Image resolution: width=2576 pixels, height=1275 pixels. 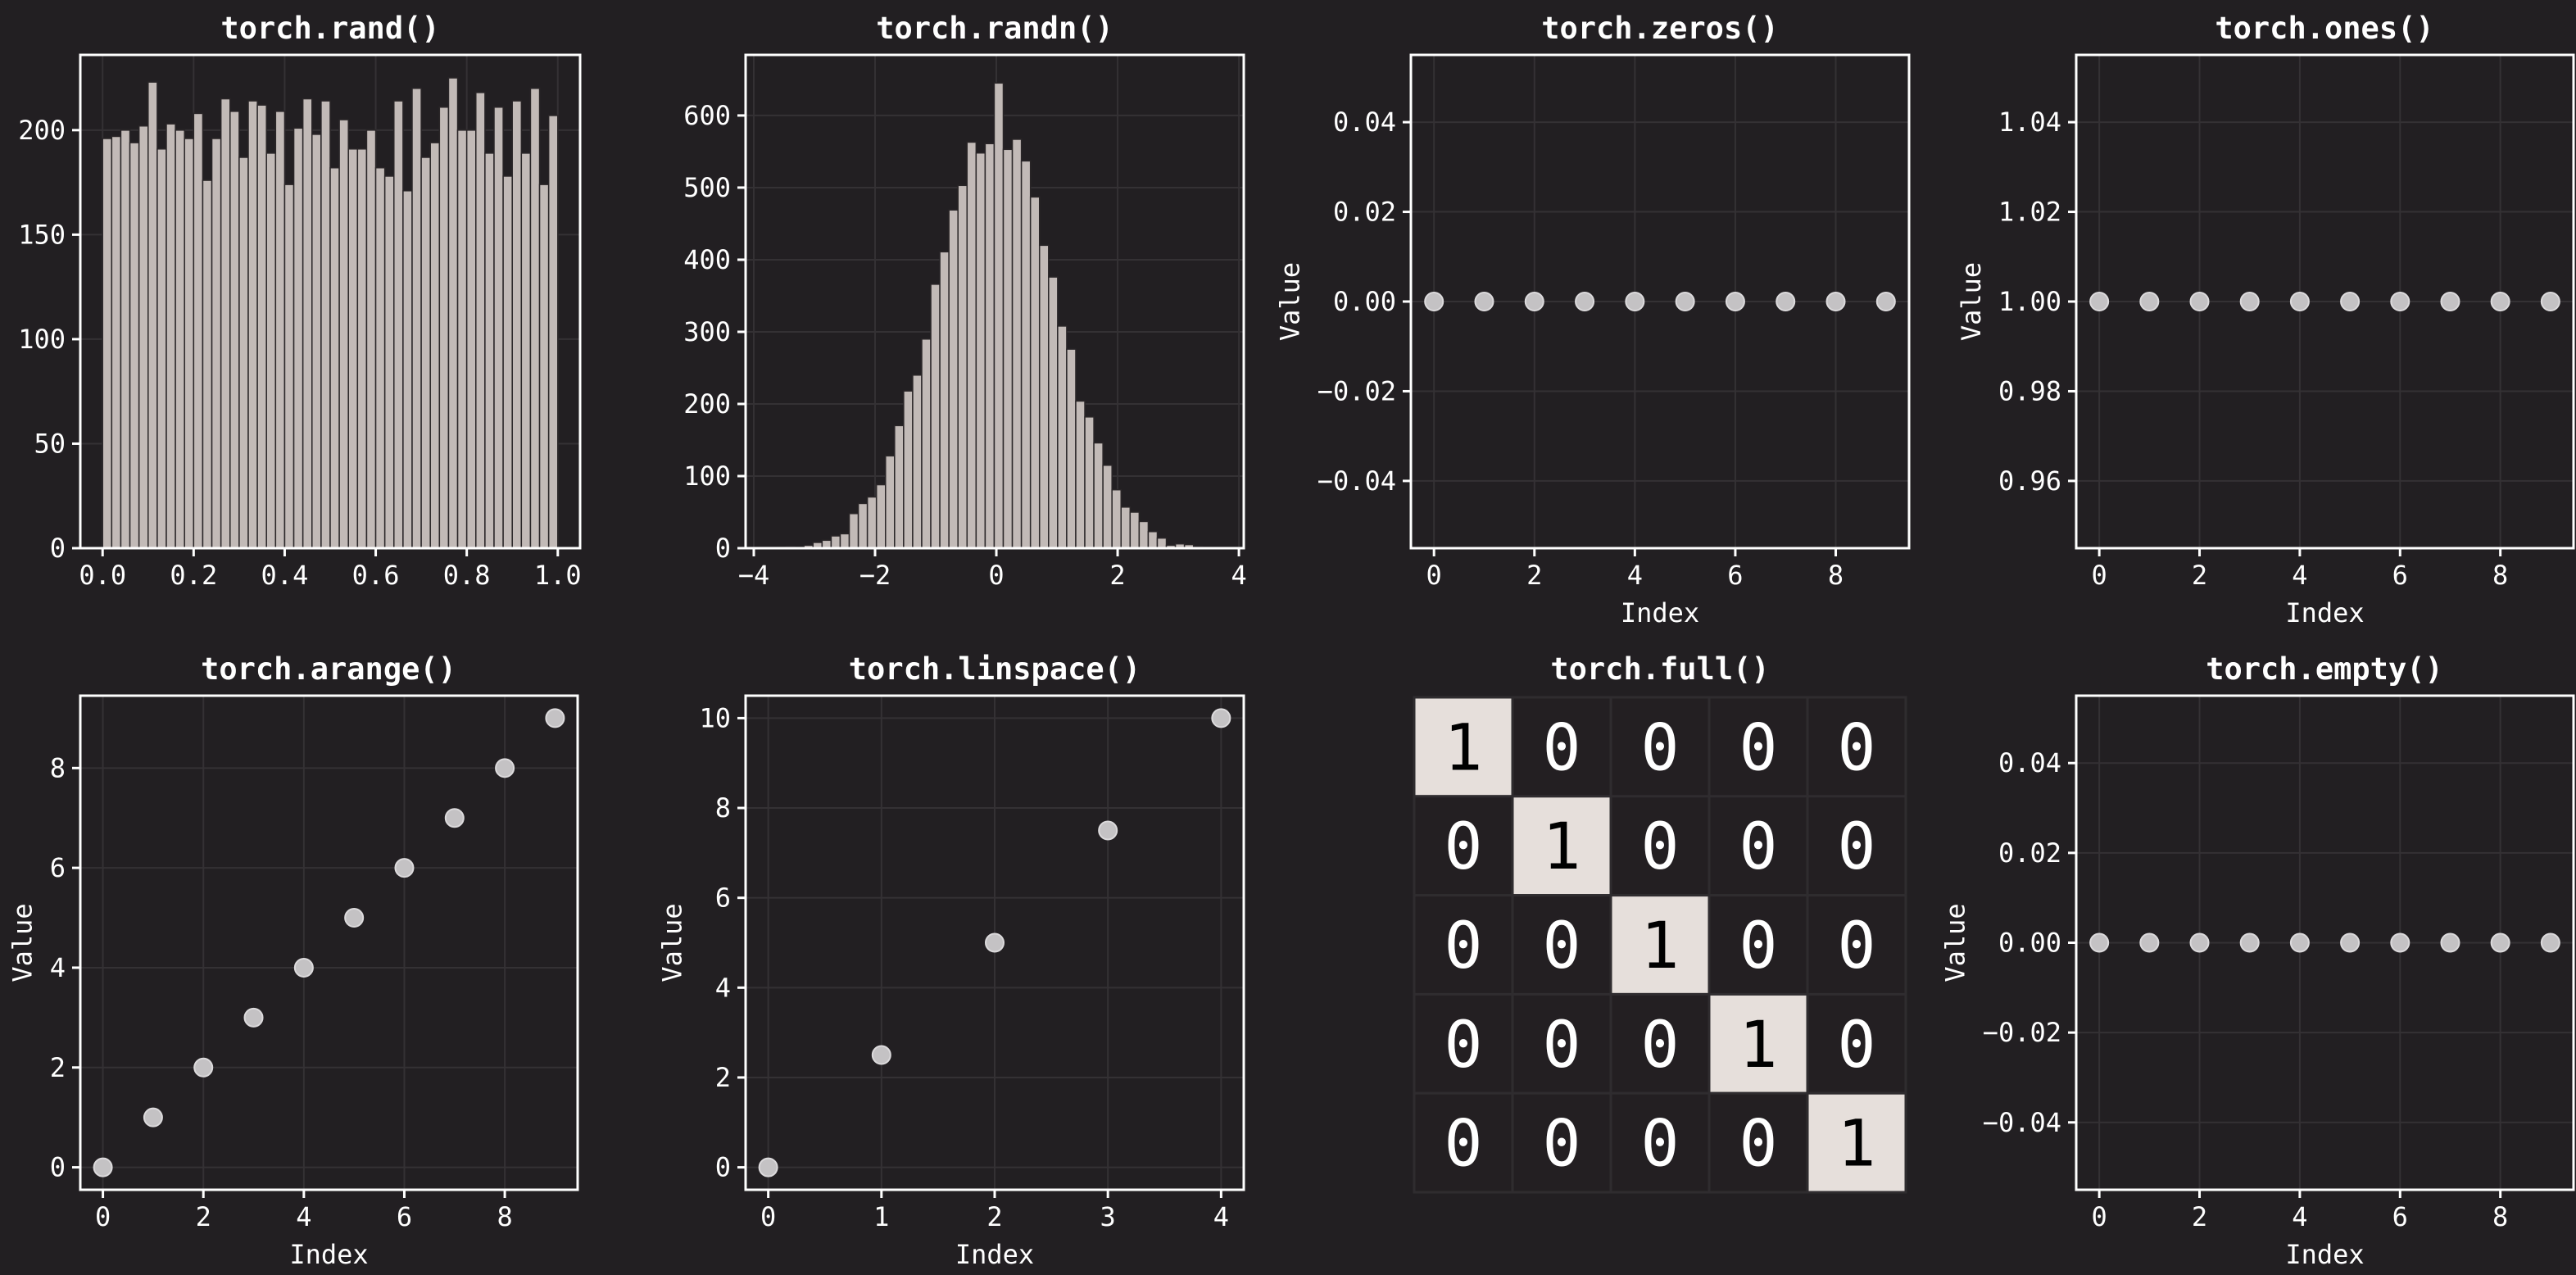 I want to click on y-tick-label: 50, so click(x=50, y=443).